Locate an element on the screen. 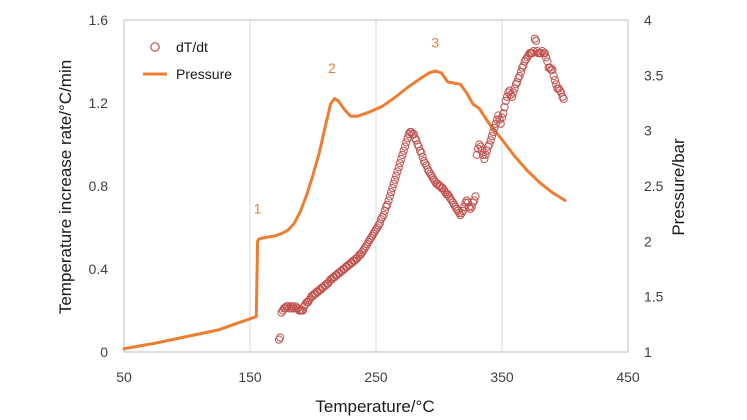  annotation-label: 3 is located at coordinates (435, 43).